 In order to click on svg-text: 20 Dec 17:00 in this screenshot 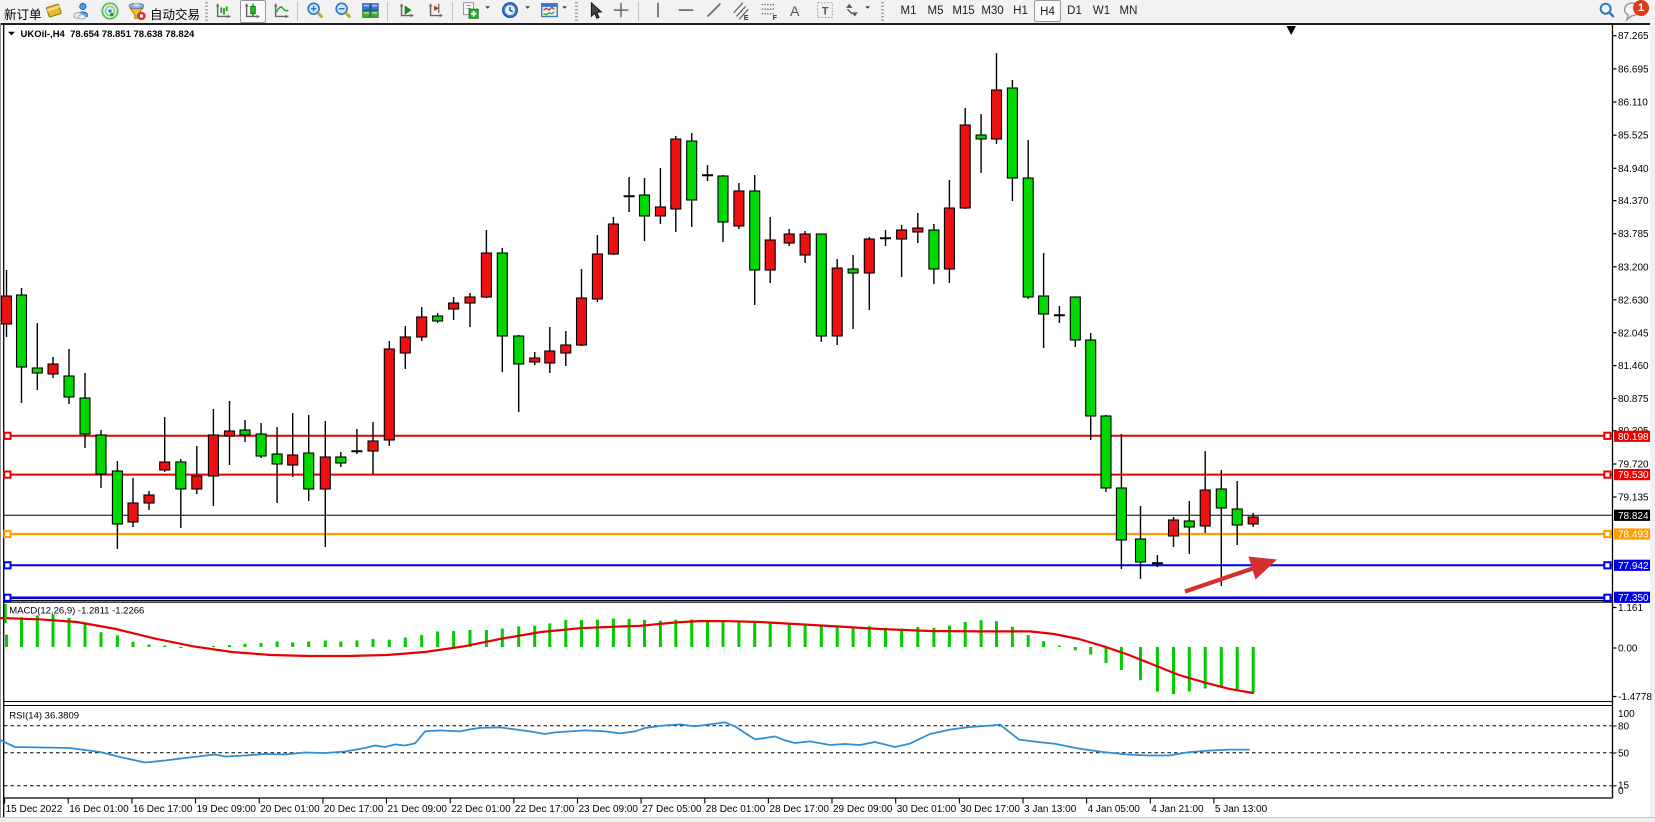, I will do `click(354, 809)`.